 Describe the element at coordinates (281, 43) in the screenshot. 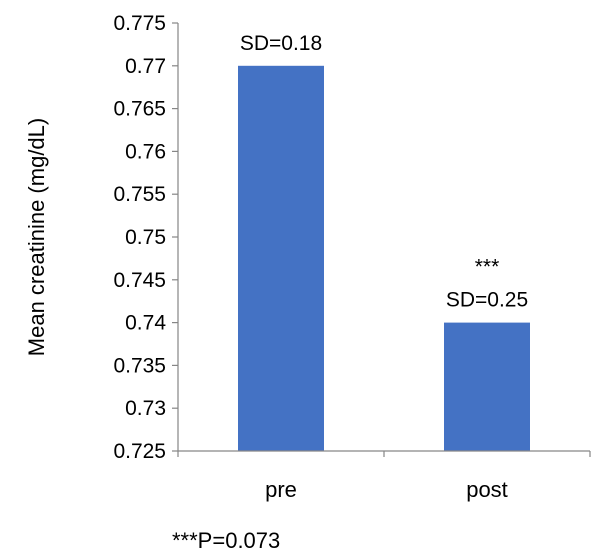

I see `data-label-pre: SD=0.18` at that location.